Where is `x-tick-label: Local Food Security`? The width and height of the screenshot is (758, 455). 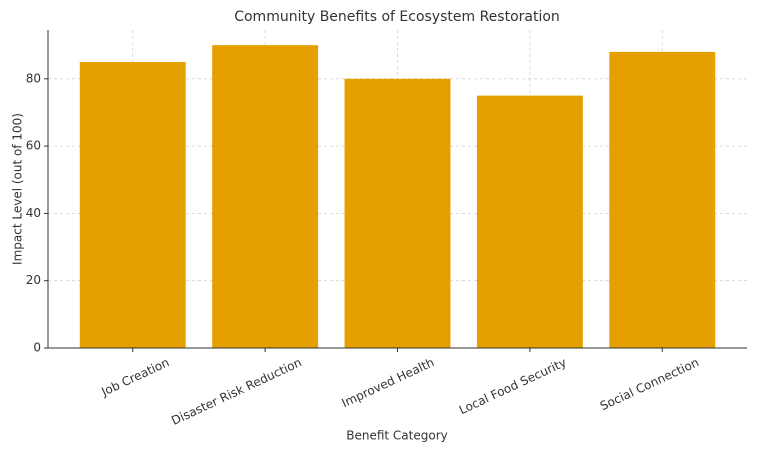
x-tick-label: Local Food Security is located at coordinates (513, 386).